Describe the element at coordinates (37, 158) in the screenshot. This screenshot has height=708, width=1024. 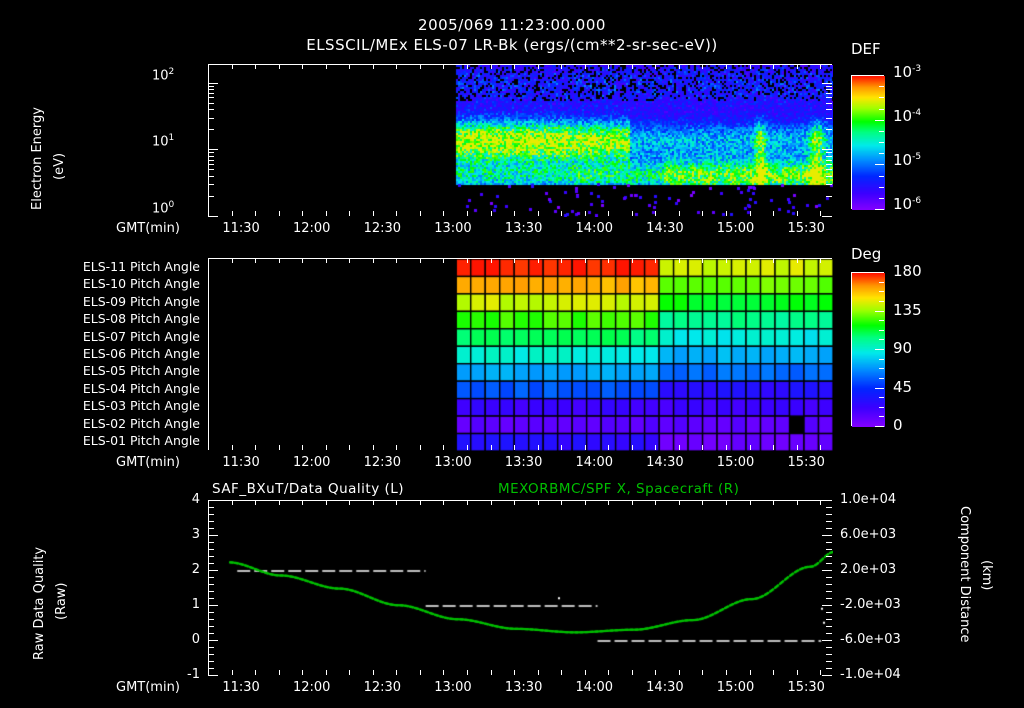
I see `panel1-ylabel-line1: Electron Energy` at that location.